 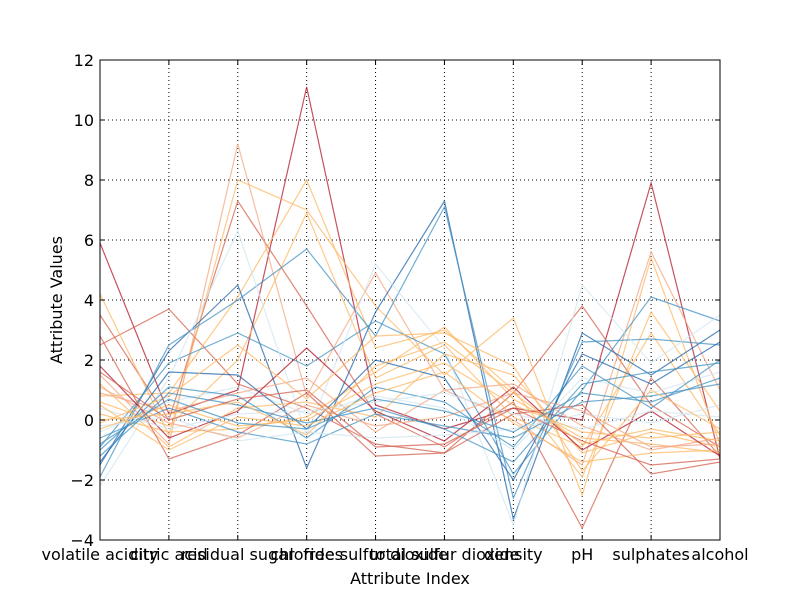 I want to click on x-tick-label: density, so click(x=513, y=554).